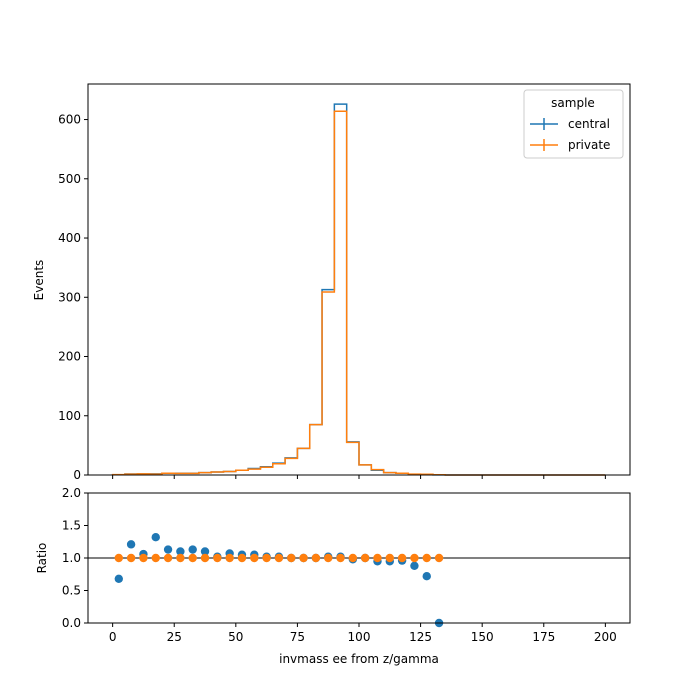 This screenshot has width=700, height=700. Describe the element at coordinates (359, 659) in the screenshot. I see `x-axis-label: invmass ee from z/gamma` at that location.